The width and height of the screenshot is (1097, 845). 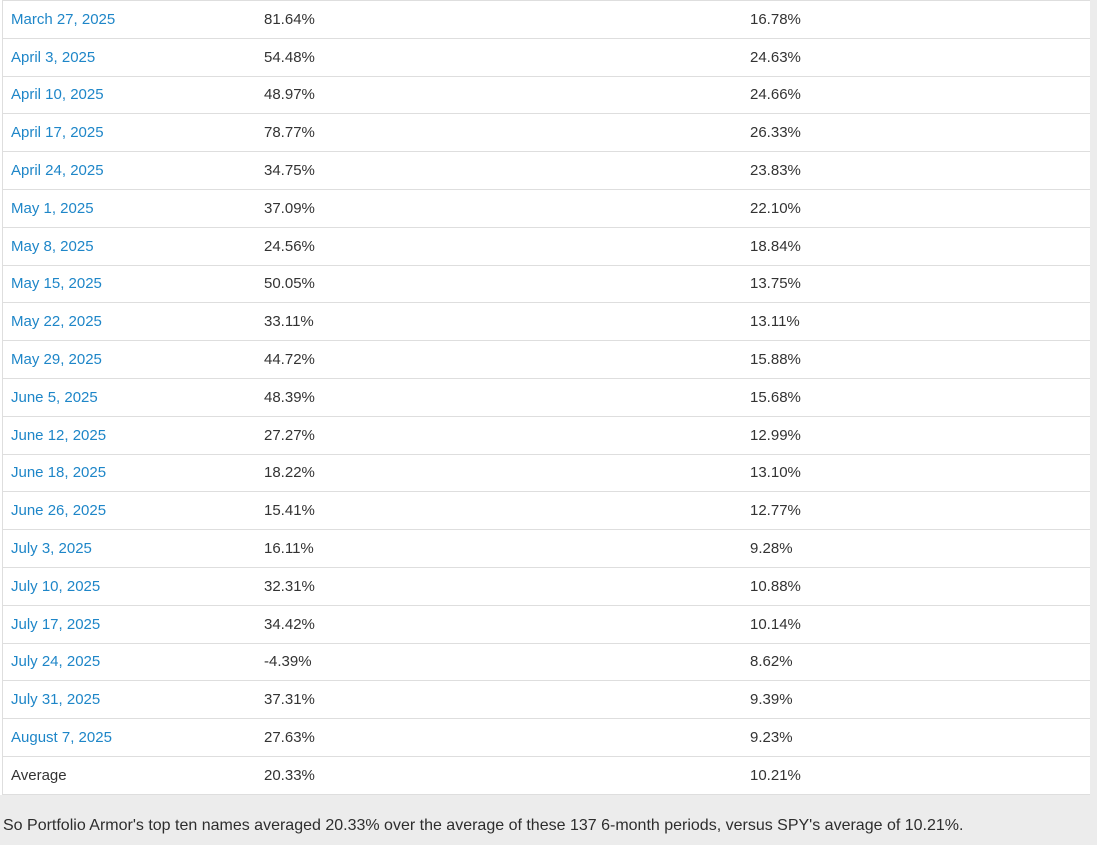 I want to click on table-row: May 8, 2025 24.56% 18.84%, so click(x=546, y=245).